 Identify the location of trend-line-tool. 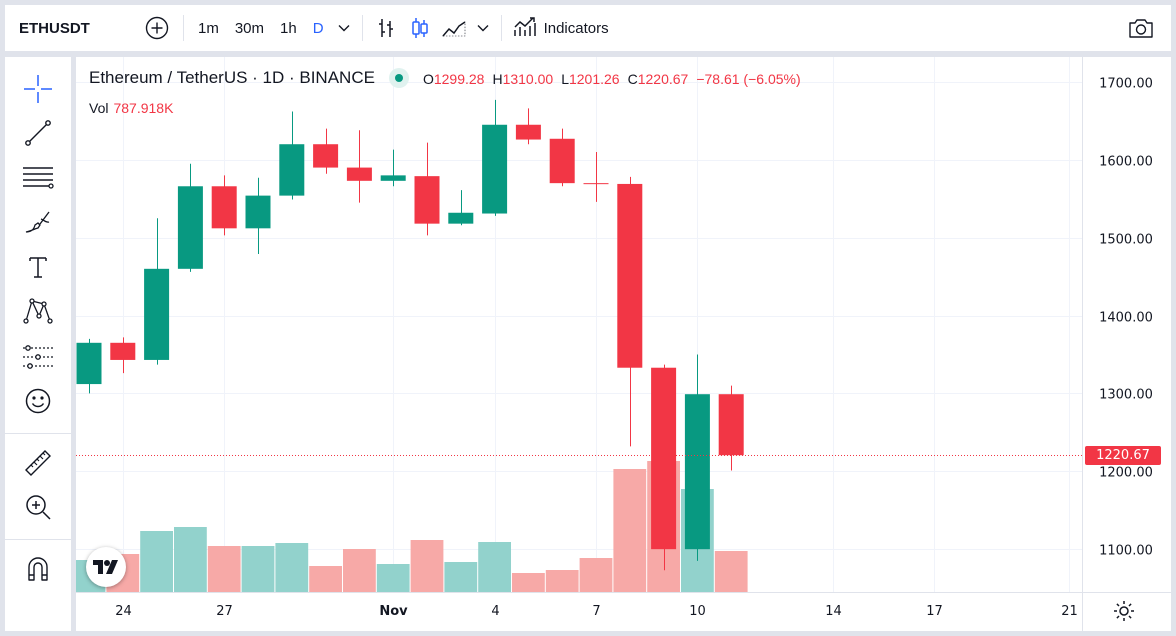
(38, 133).